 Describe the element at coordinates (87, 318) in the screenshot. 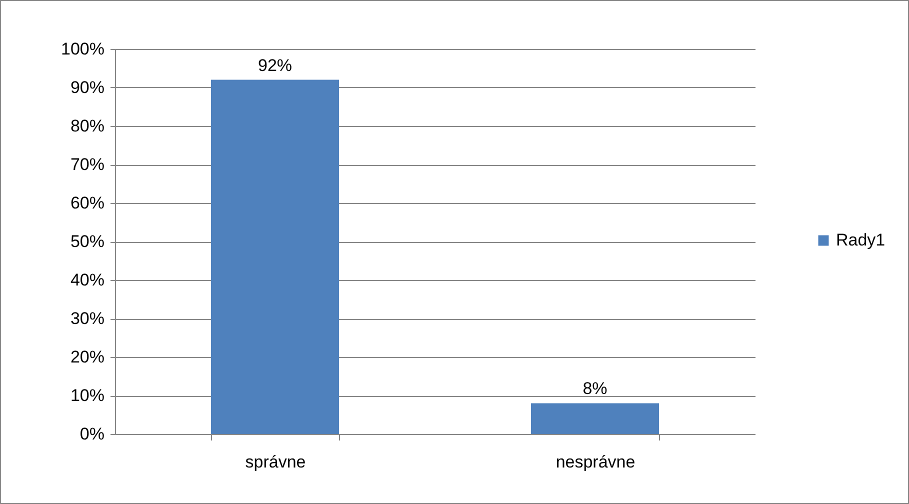

I see `y-tick-label: 30%` at that location.